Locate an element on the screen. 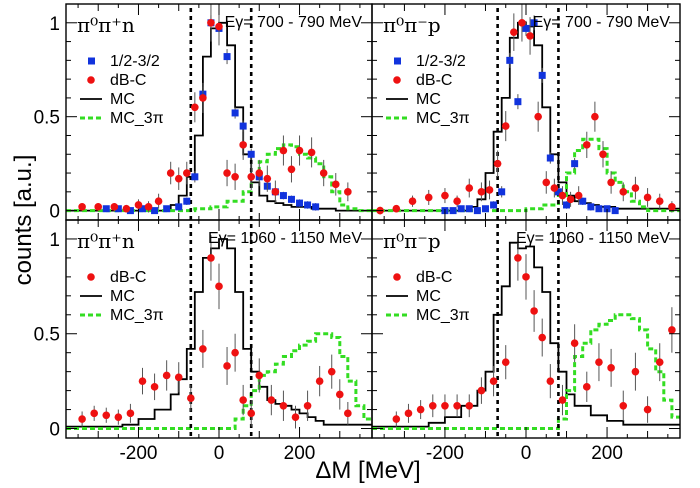 This screenshot has height=488, width=700. legend-half-marker is located at coordinates (91, 61).